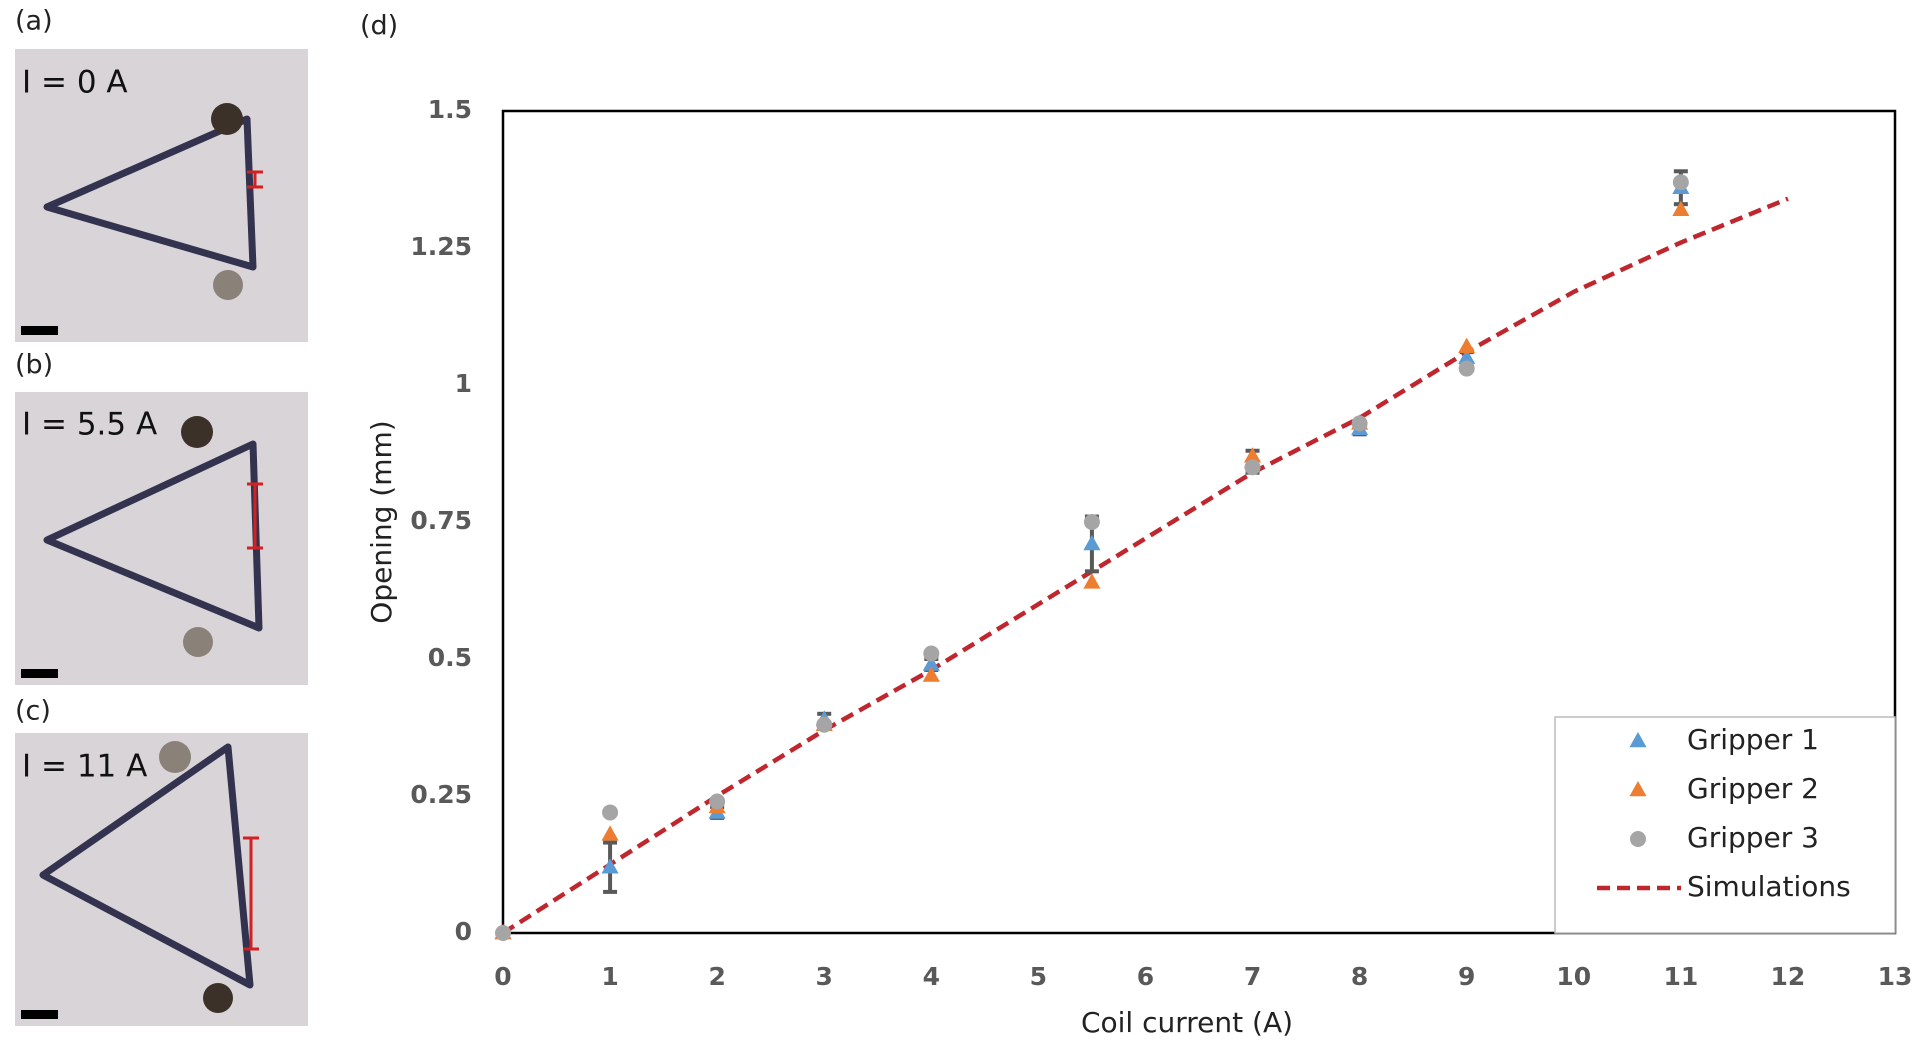 The width and height of the screenshot is (1930, 1055). What do you see at coordinates (1252, 976) in the screenshot?
I see `x-tick-label: 7` at bounding box center [1252, 976].